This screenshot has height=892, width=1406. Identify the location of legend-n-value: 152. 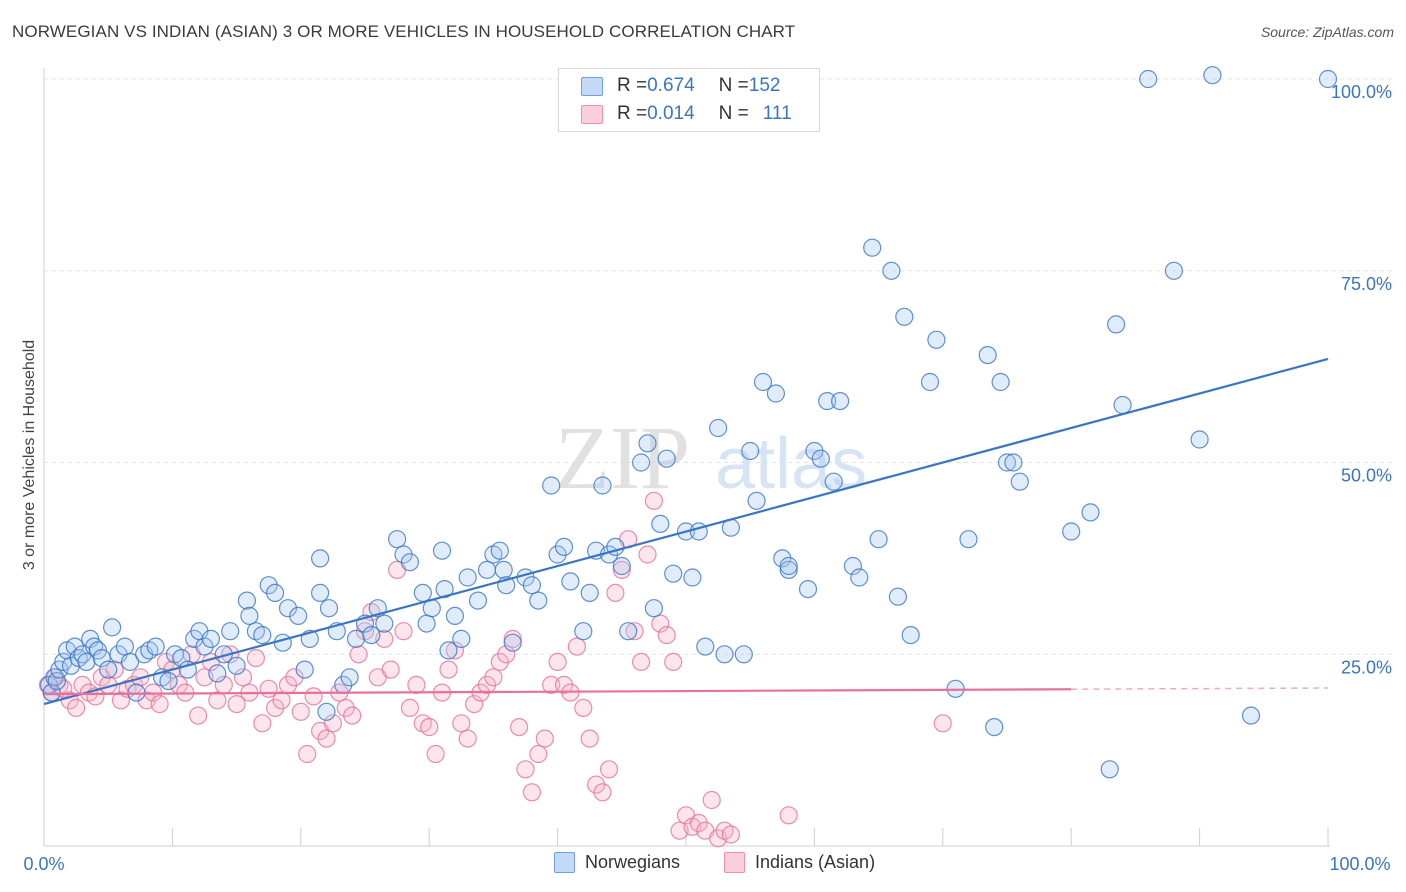
(764, 85).